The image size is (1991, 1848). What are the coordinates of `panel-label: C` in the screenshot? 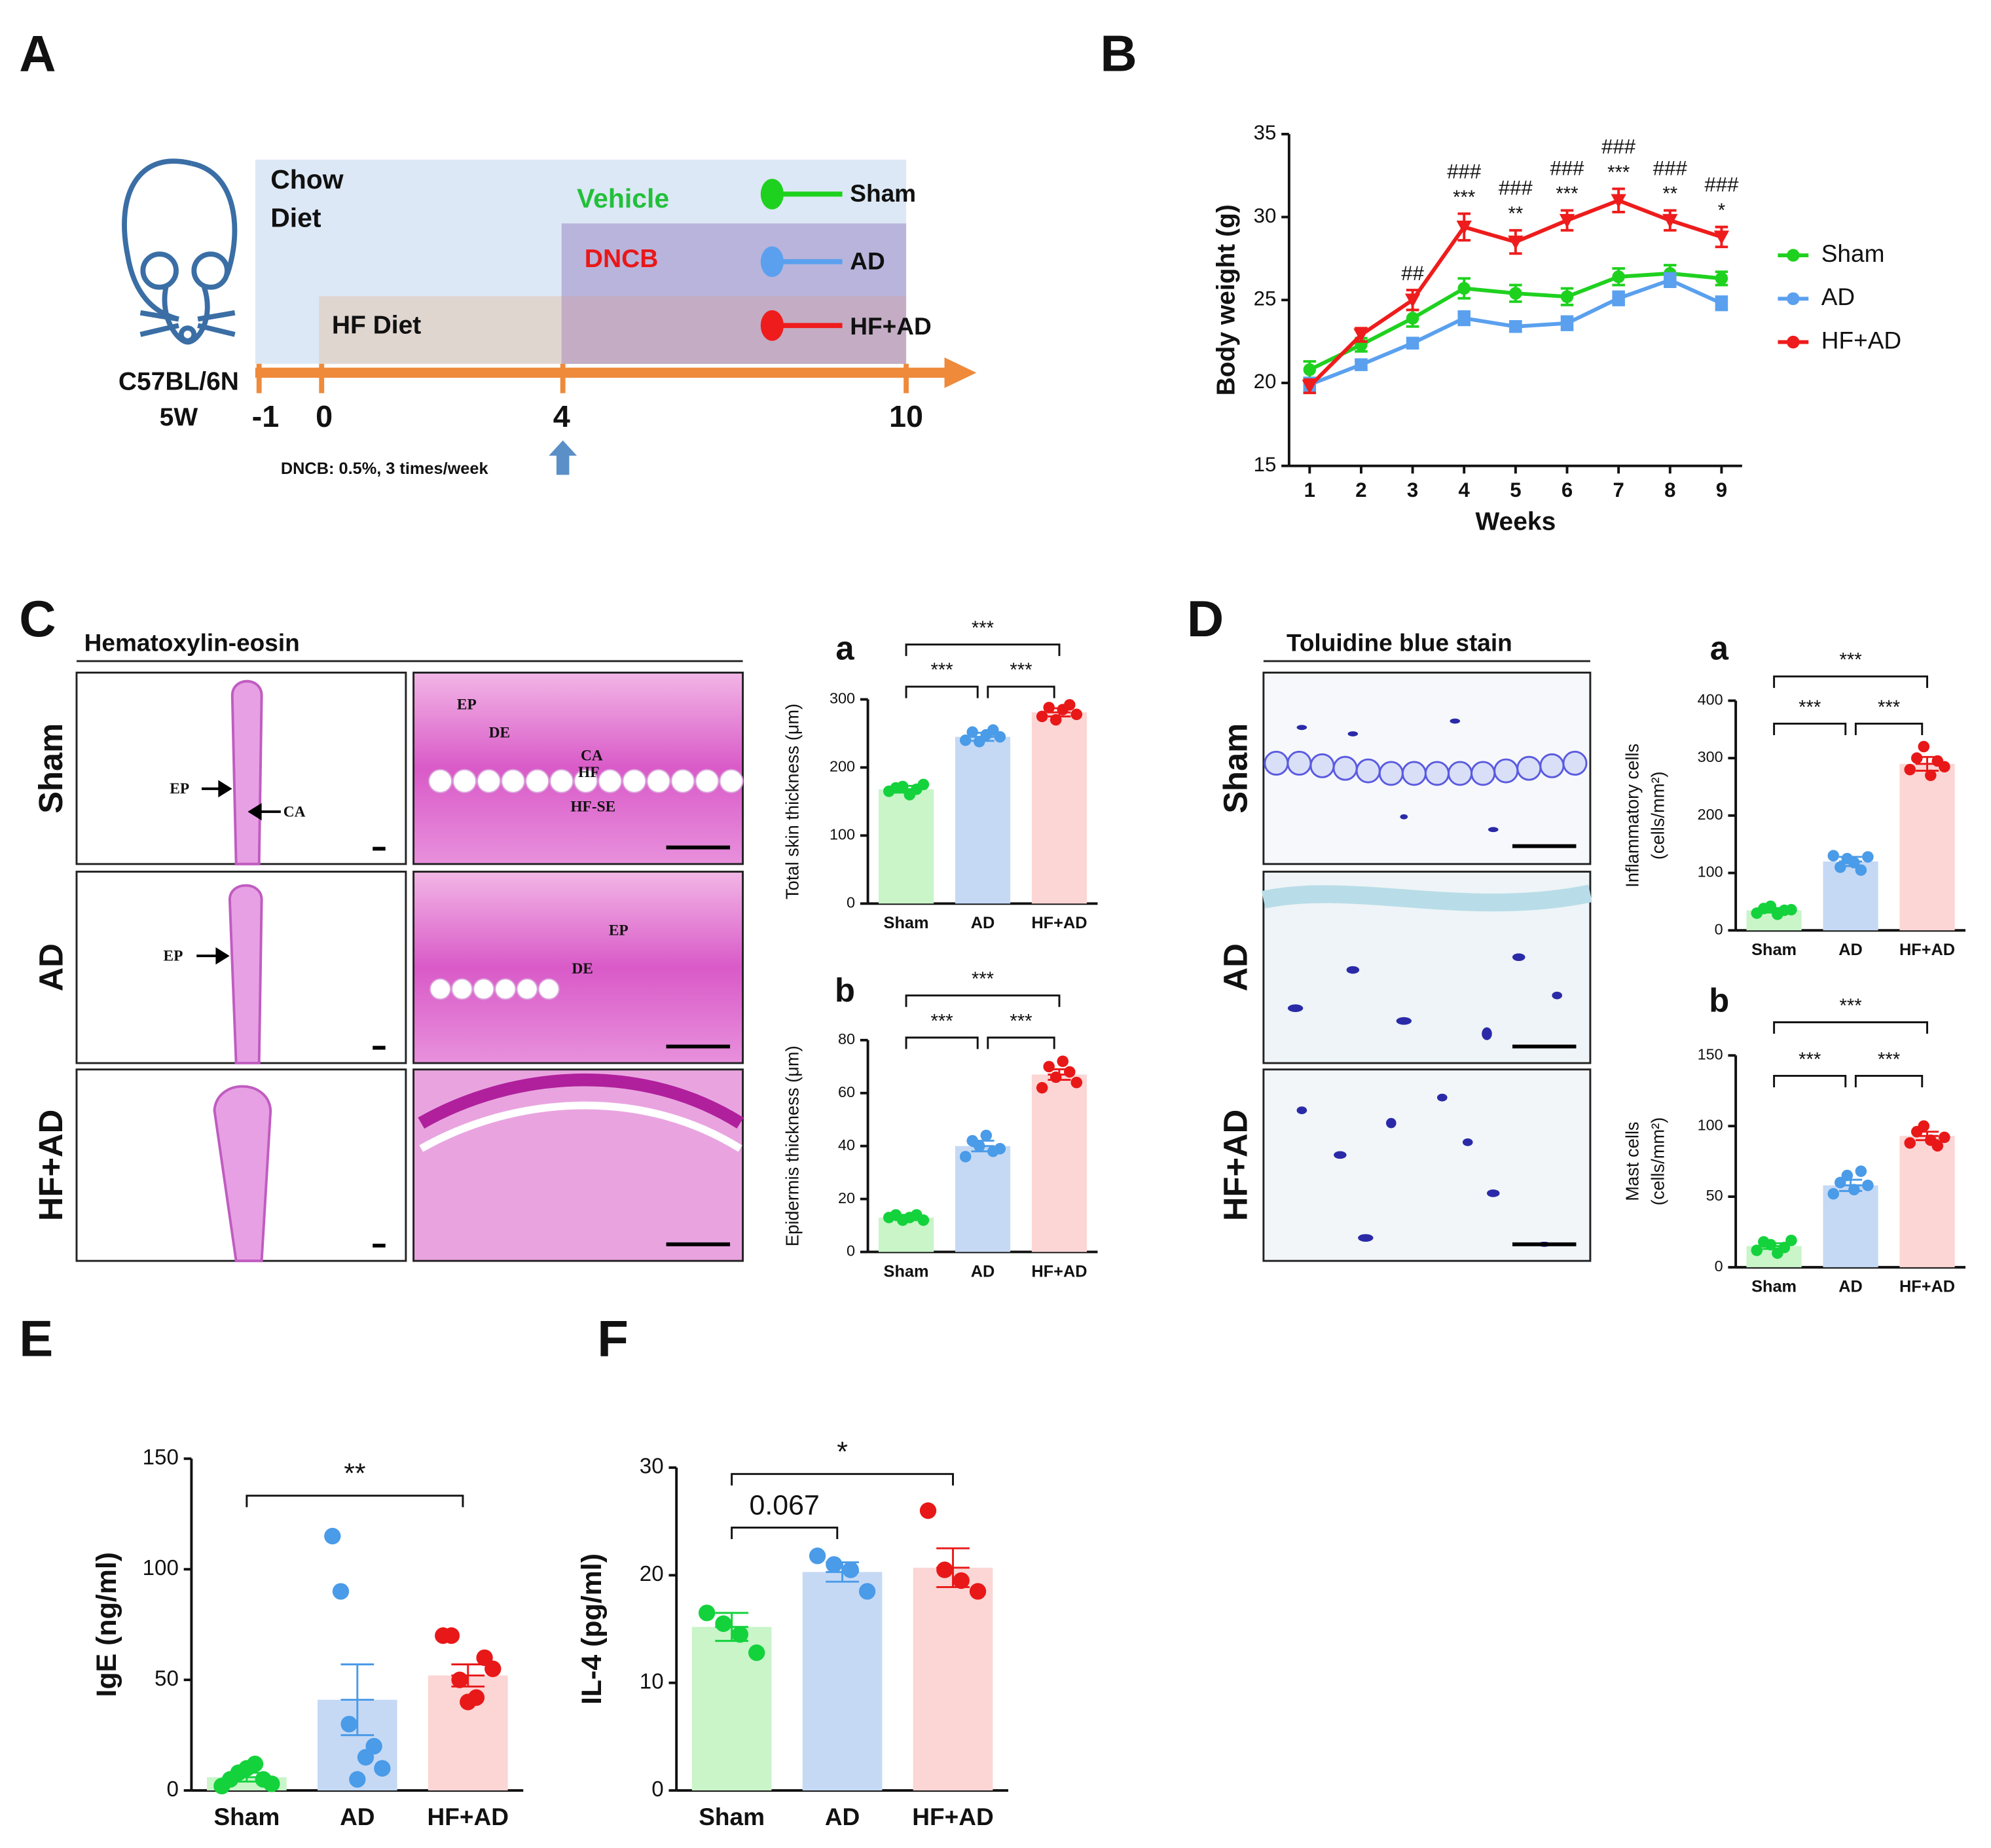 It's located at (37, 618).